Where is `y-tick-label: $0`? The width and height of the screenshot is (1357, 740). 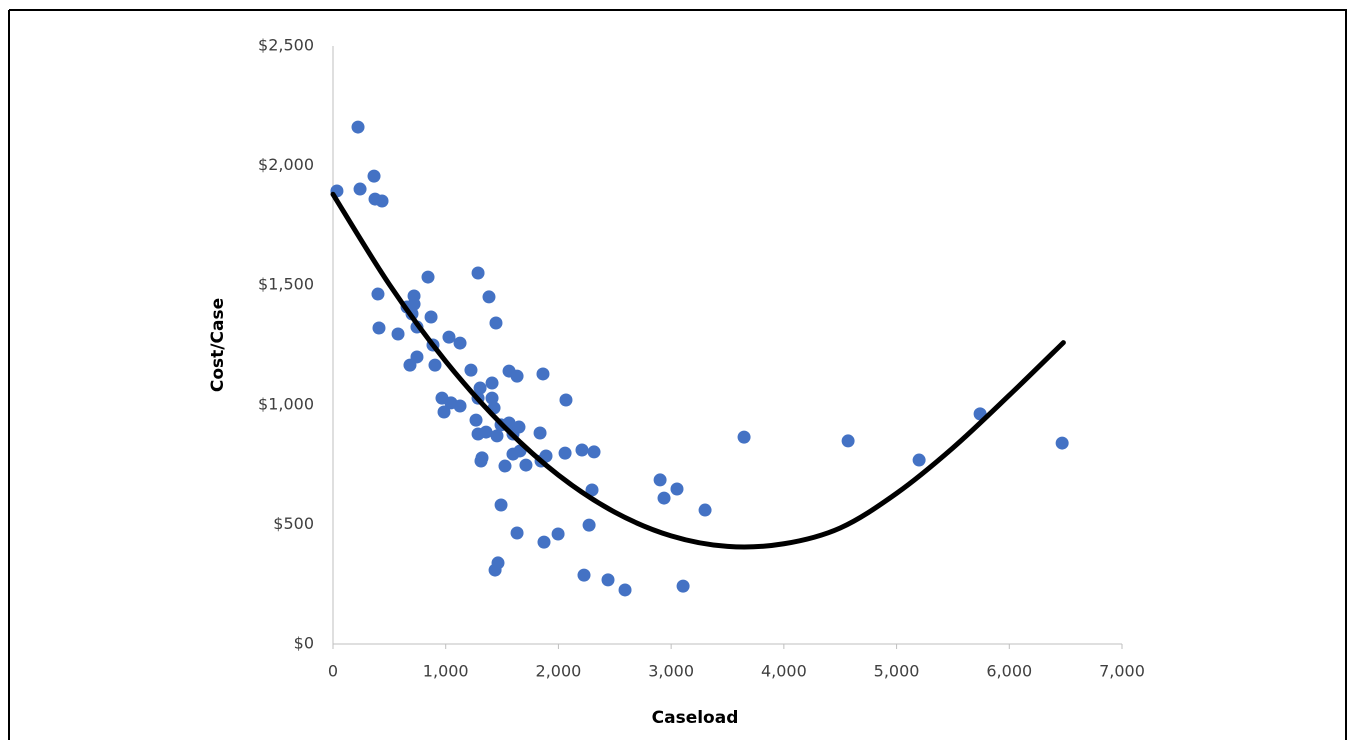 y-tick-label: $0 is located at coordinates (304, 643).